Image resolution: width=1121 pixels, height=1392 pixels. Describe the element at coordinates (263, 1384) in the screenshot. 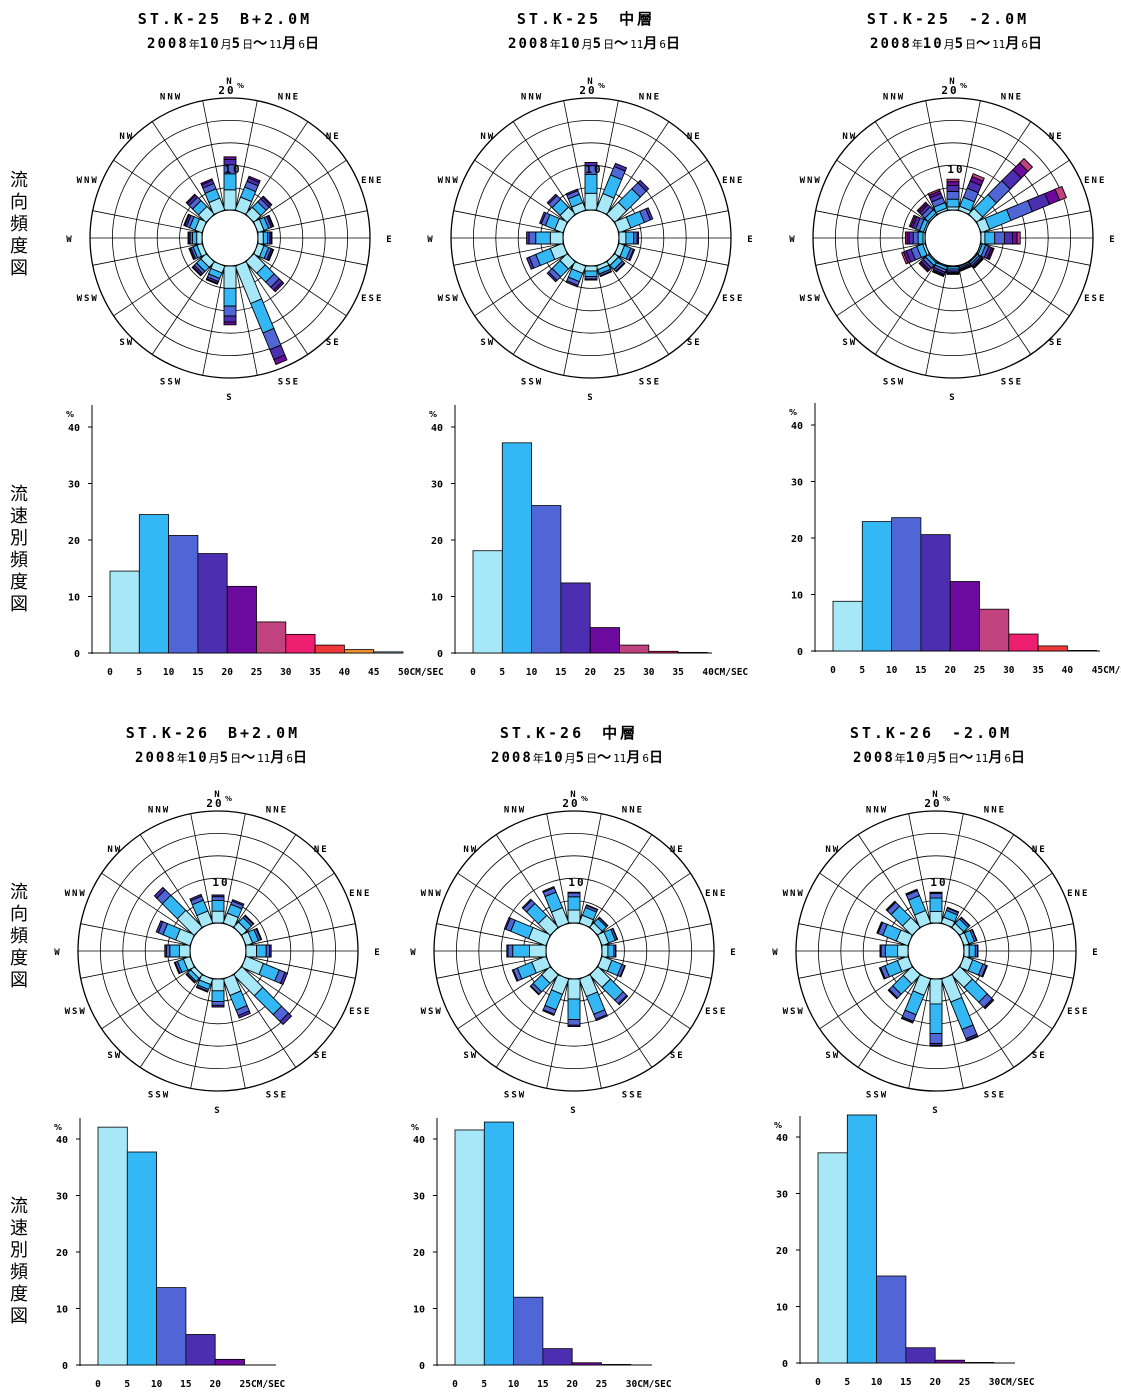

I see `hist-x-tick-label: 25CM/SEC` at that location.